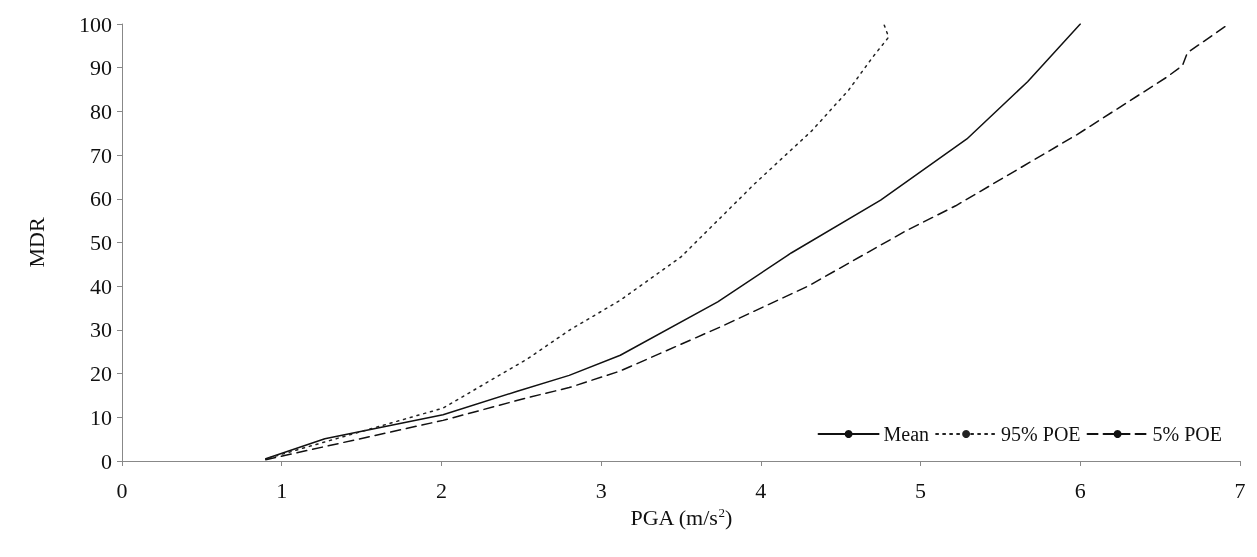 This screenshot has height=557, width=1257. I want to click on y-tick-label: 0, so click(106, 461).